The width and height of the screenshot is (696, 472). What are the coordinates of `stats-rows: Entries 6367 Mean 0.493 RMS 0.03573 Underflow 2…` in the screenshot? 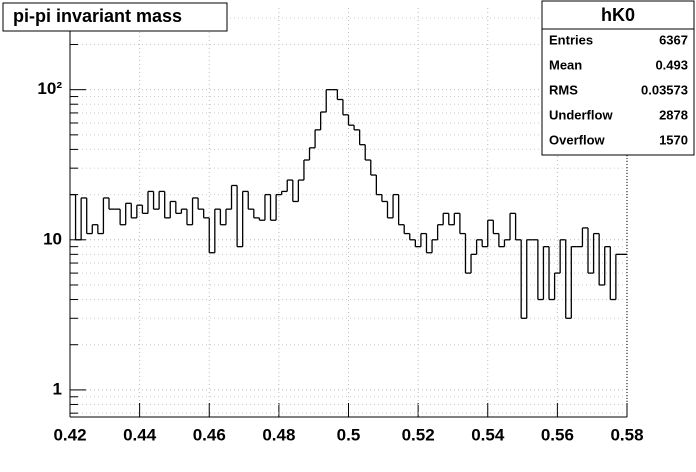 It's located at (618, 89).